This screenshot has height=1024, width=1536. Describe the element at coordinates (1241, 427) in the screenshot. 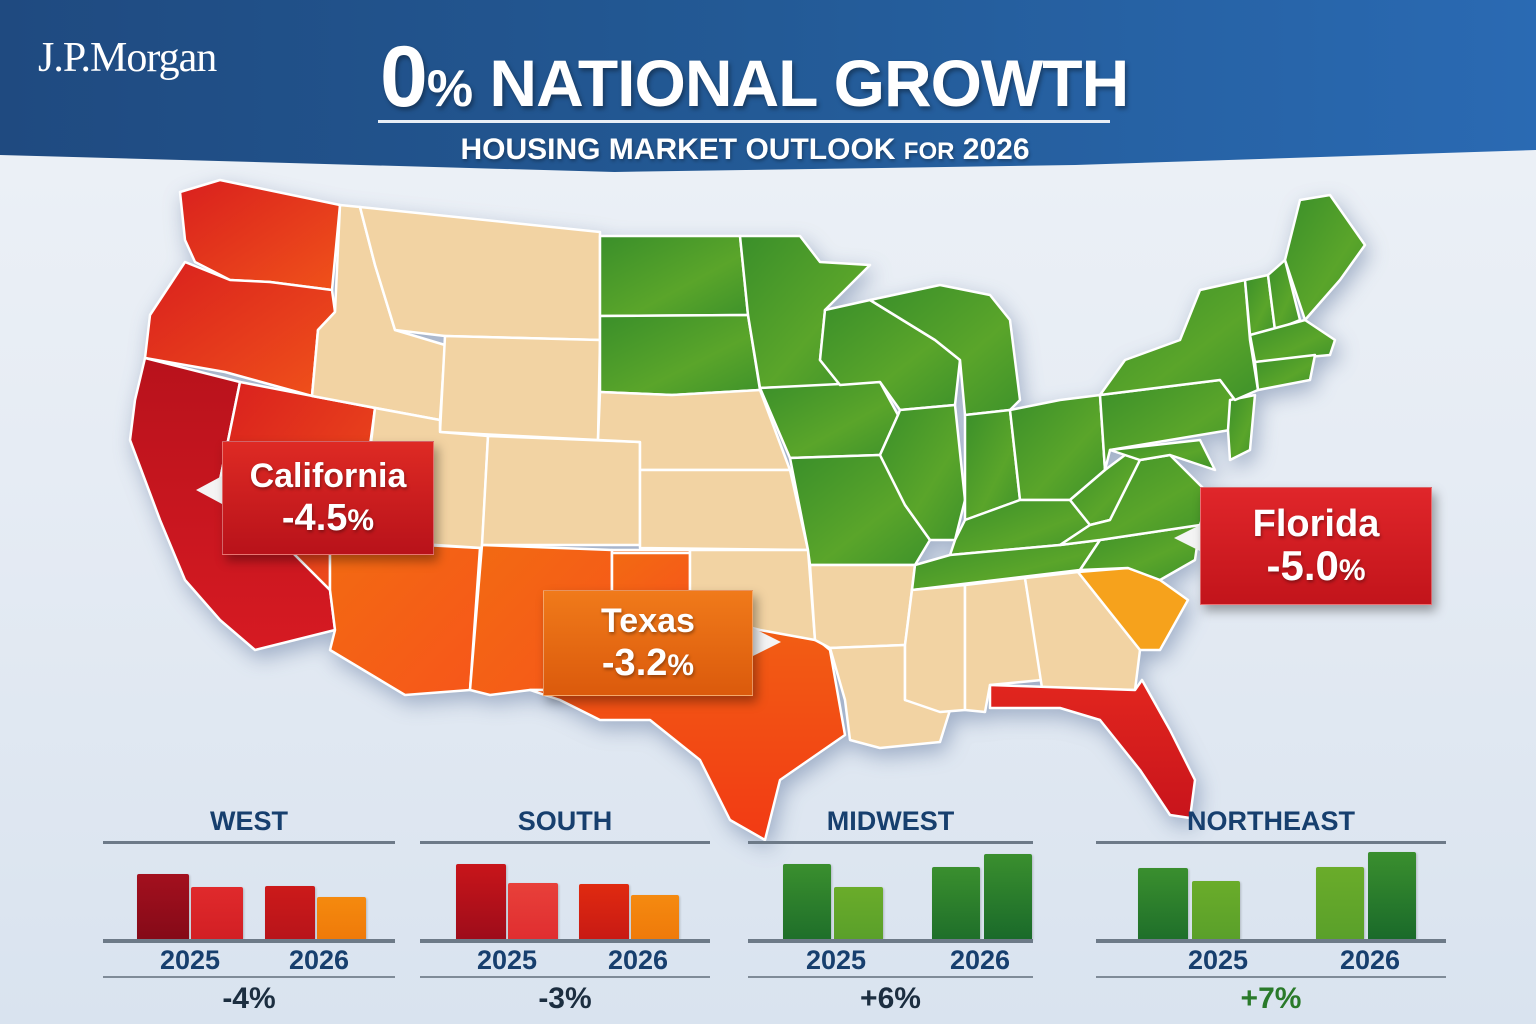

I see `state-new-jersey` at that location.